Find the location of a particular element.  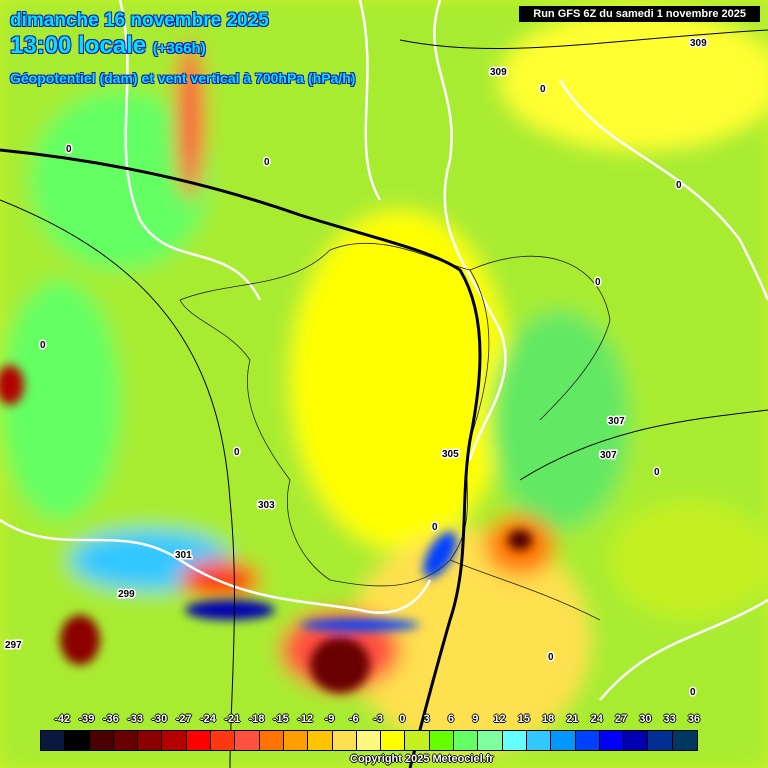

legend-label: -6 is located at coordinates (353, 719).